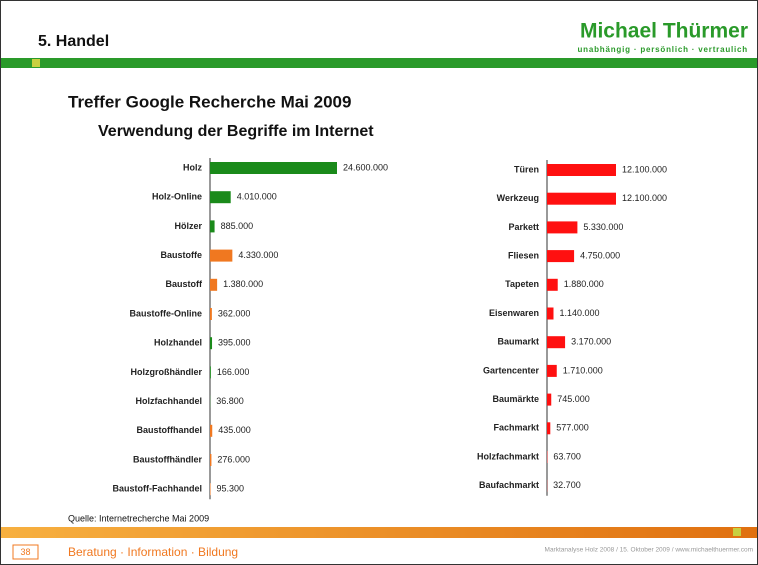 The width and height of the screenshot is (758, 565). I want to click on category-label: Baumarkt, so click(518, 342).